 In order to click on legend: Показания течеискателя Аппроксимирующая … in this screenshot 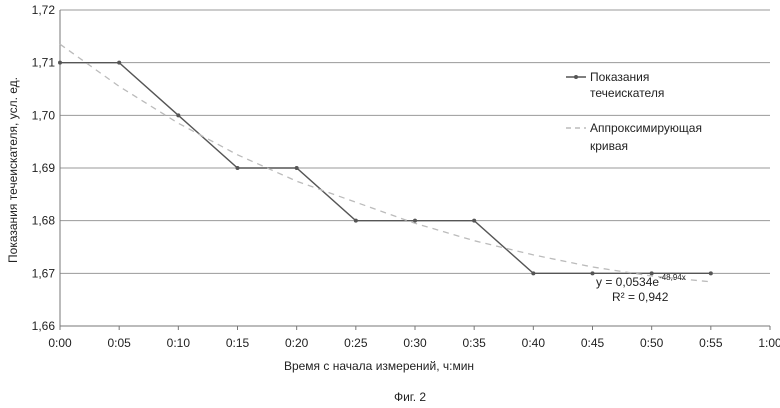, I will do `click(634, 111)`.